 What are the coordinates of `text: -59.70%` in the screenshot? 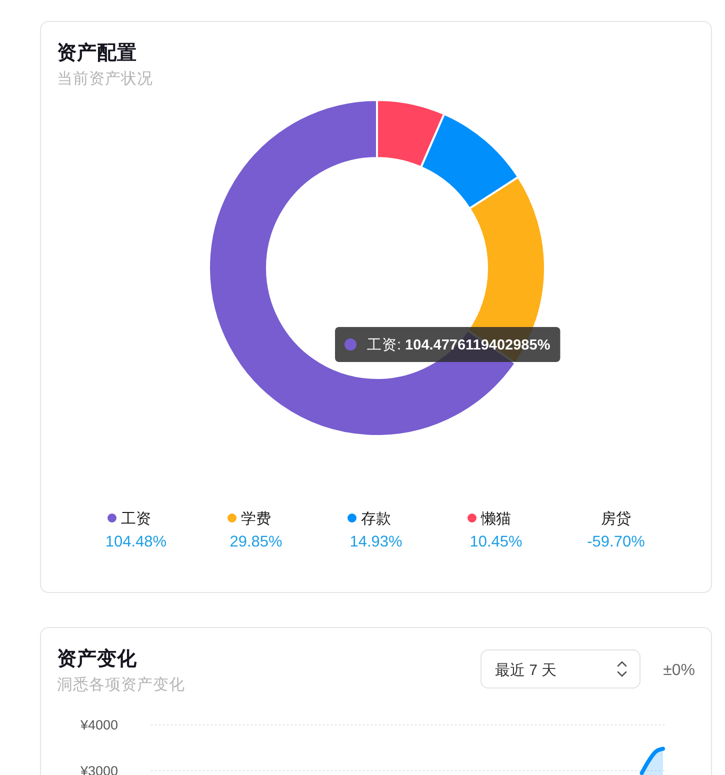 It's located at (616, 542).